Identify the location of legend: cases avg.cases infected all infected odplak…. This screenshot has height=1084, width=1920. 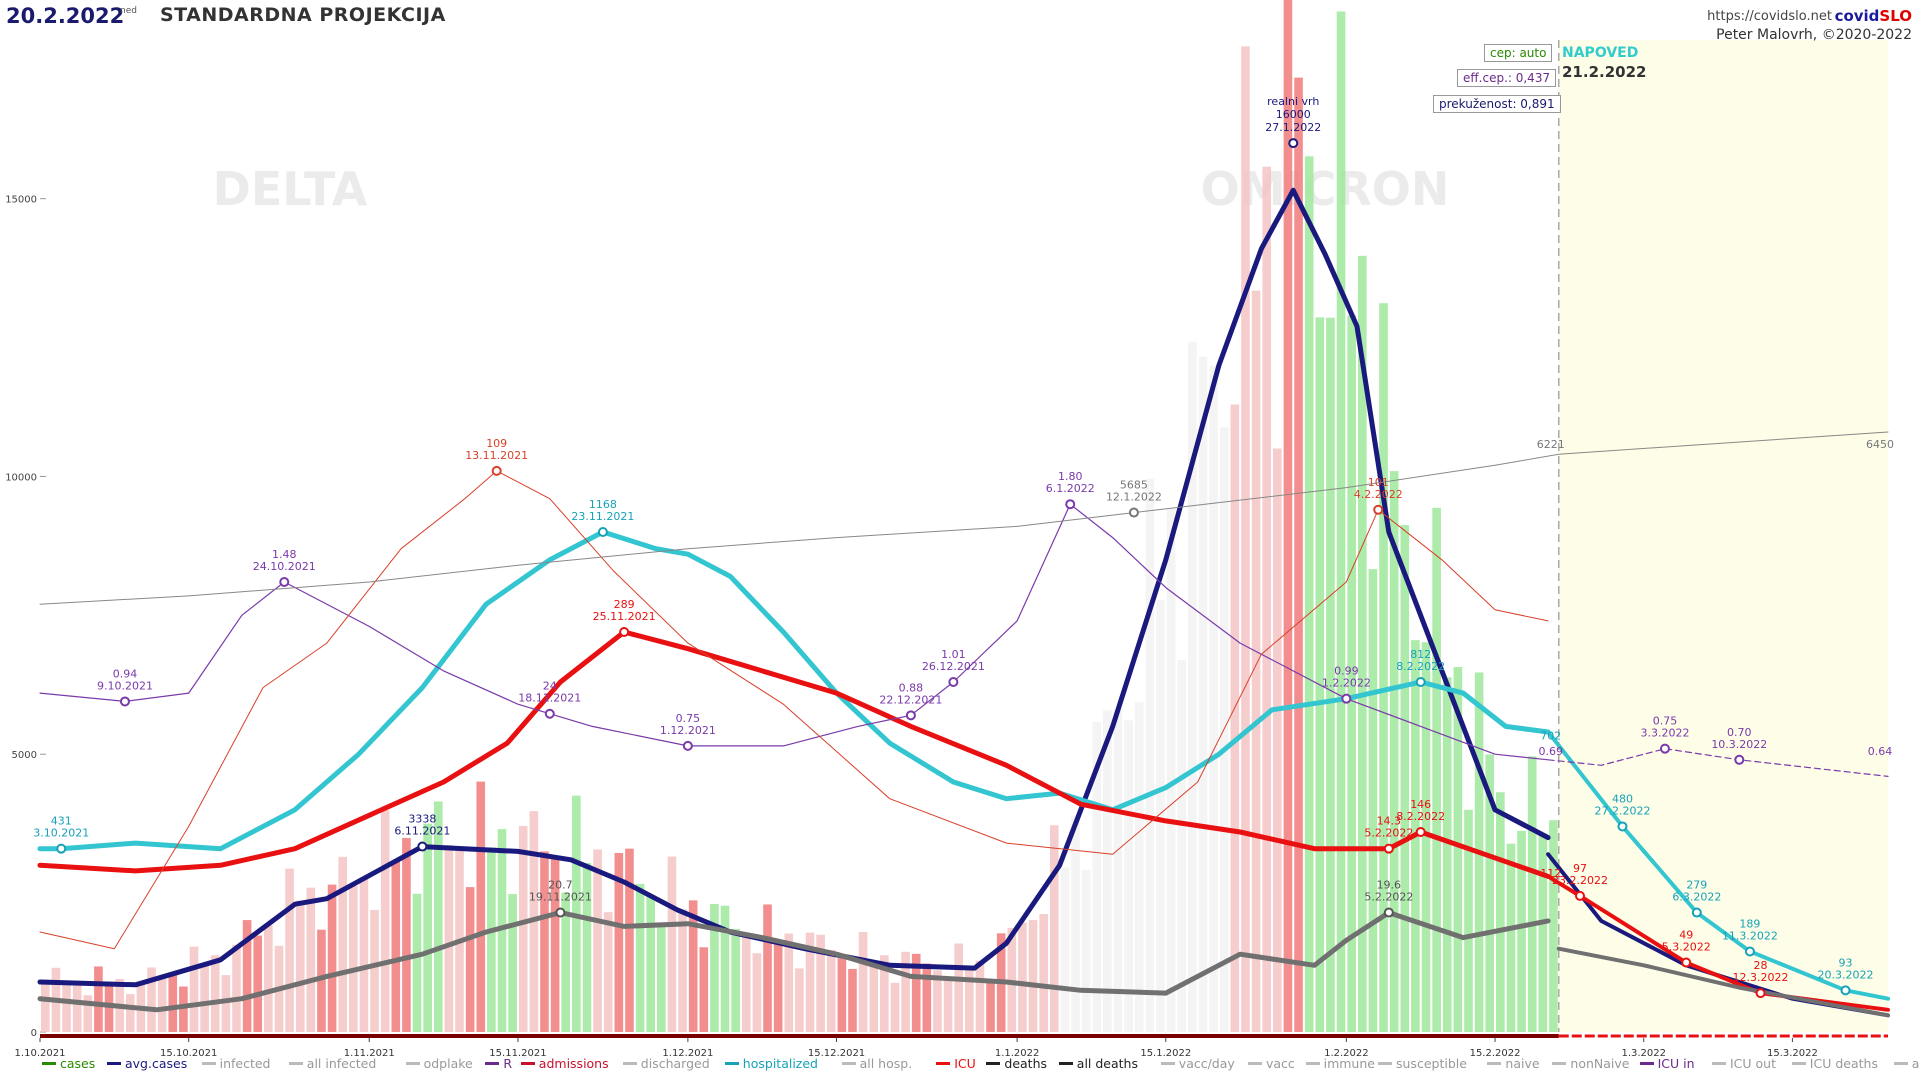
(960, 1066).